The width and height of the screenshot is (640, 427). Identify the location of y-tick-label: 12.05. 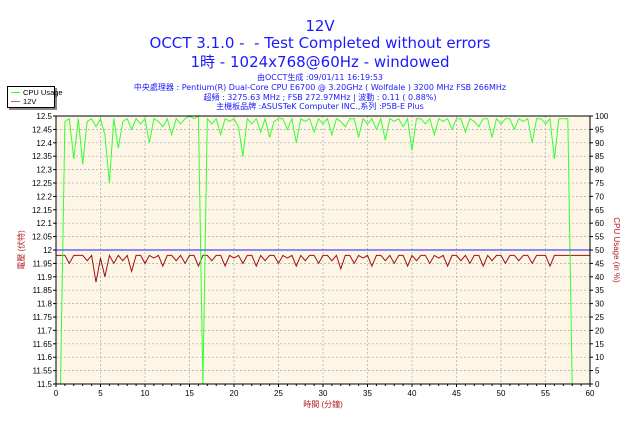
(42, 237).